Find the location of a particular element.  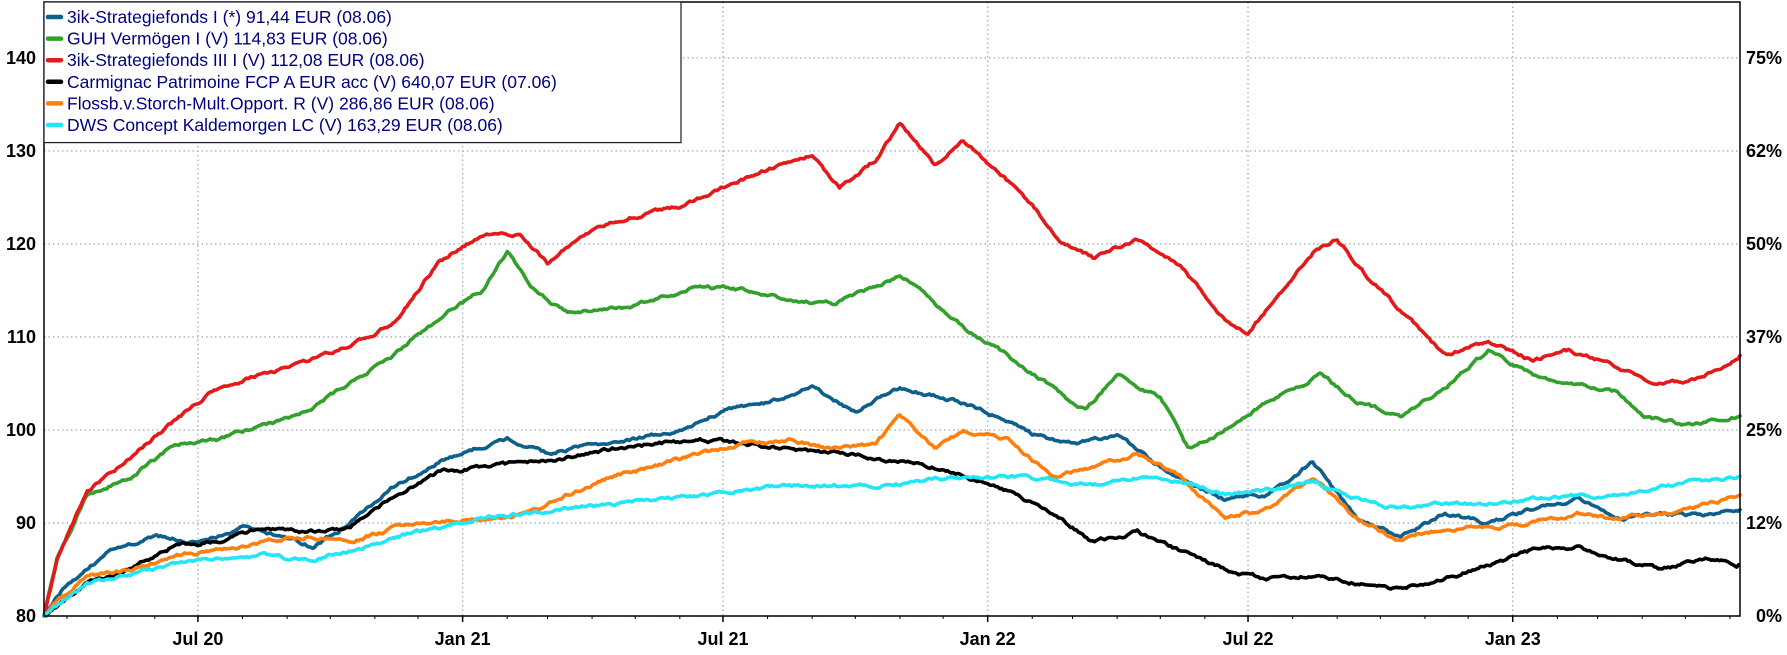

y-tick-label-left: 130 is located at coordinates (21, 151).